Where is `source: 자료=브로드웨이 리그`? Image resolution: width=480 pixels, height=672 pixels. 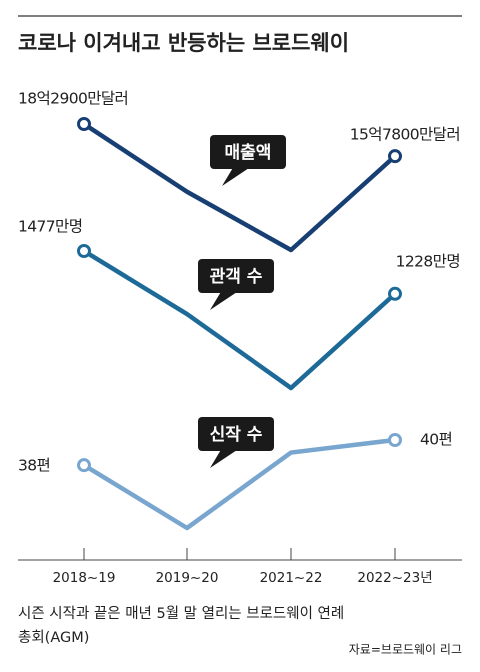
source: 자료=브로드웨이 리그 is located at coordinates (405, 650).